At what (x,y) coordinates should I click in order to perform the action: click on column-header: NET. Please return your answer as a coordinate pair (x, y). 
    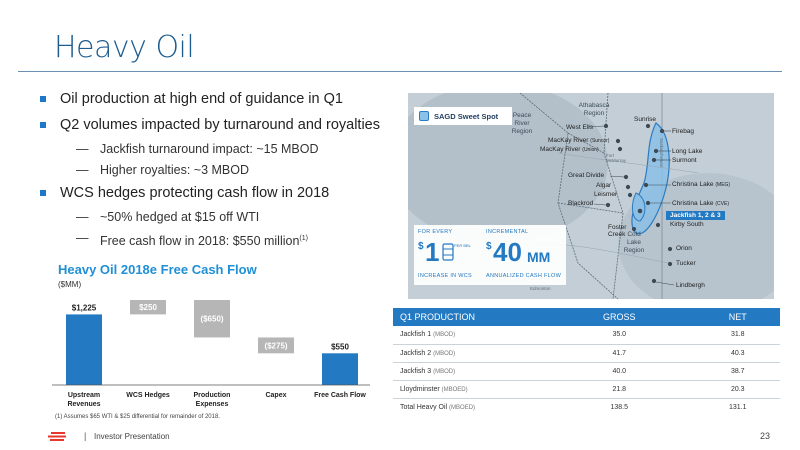
    Looking at the image, I should click on (737, 317).